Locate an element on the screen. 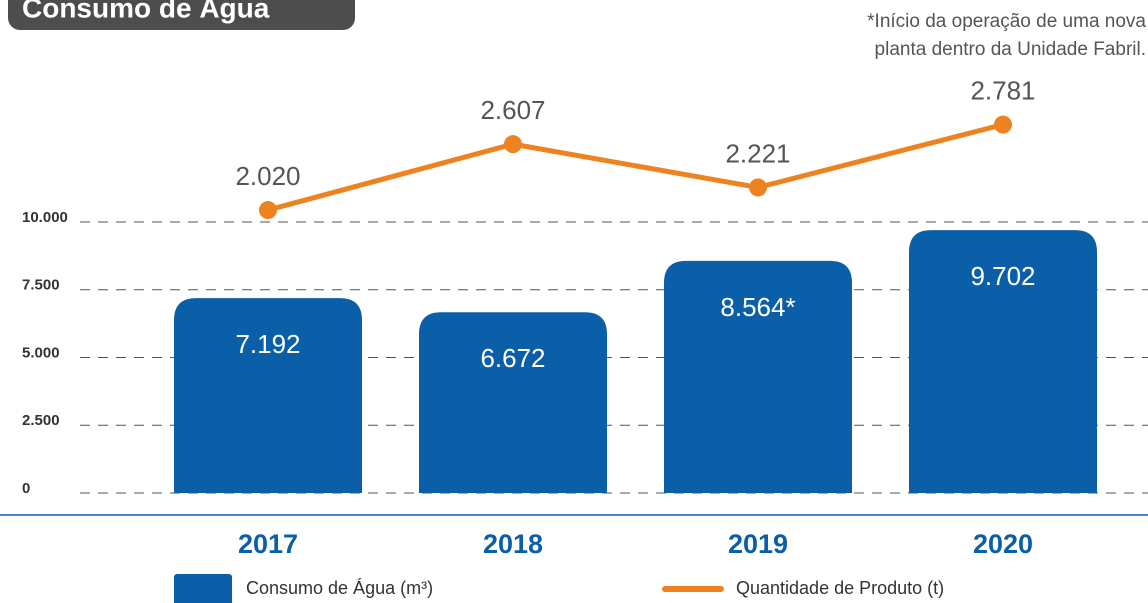 The width and height of the screenshot is (1148, 603). line-value-label: 2.221 is located at coordinates (757, 153).